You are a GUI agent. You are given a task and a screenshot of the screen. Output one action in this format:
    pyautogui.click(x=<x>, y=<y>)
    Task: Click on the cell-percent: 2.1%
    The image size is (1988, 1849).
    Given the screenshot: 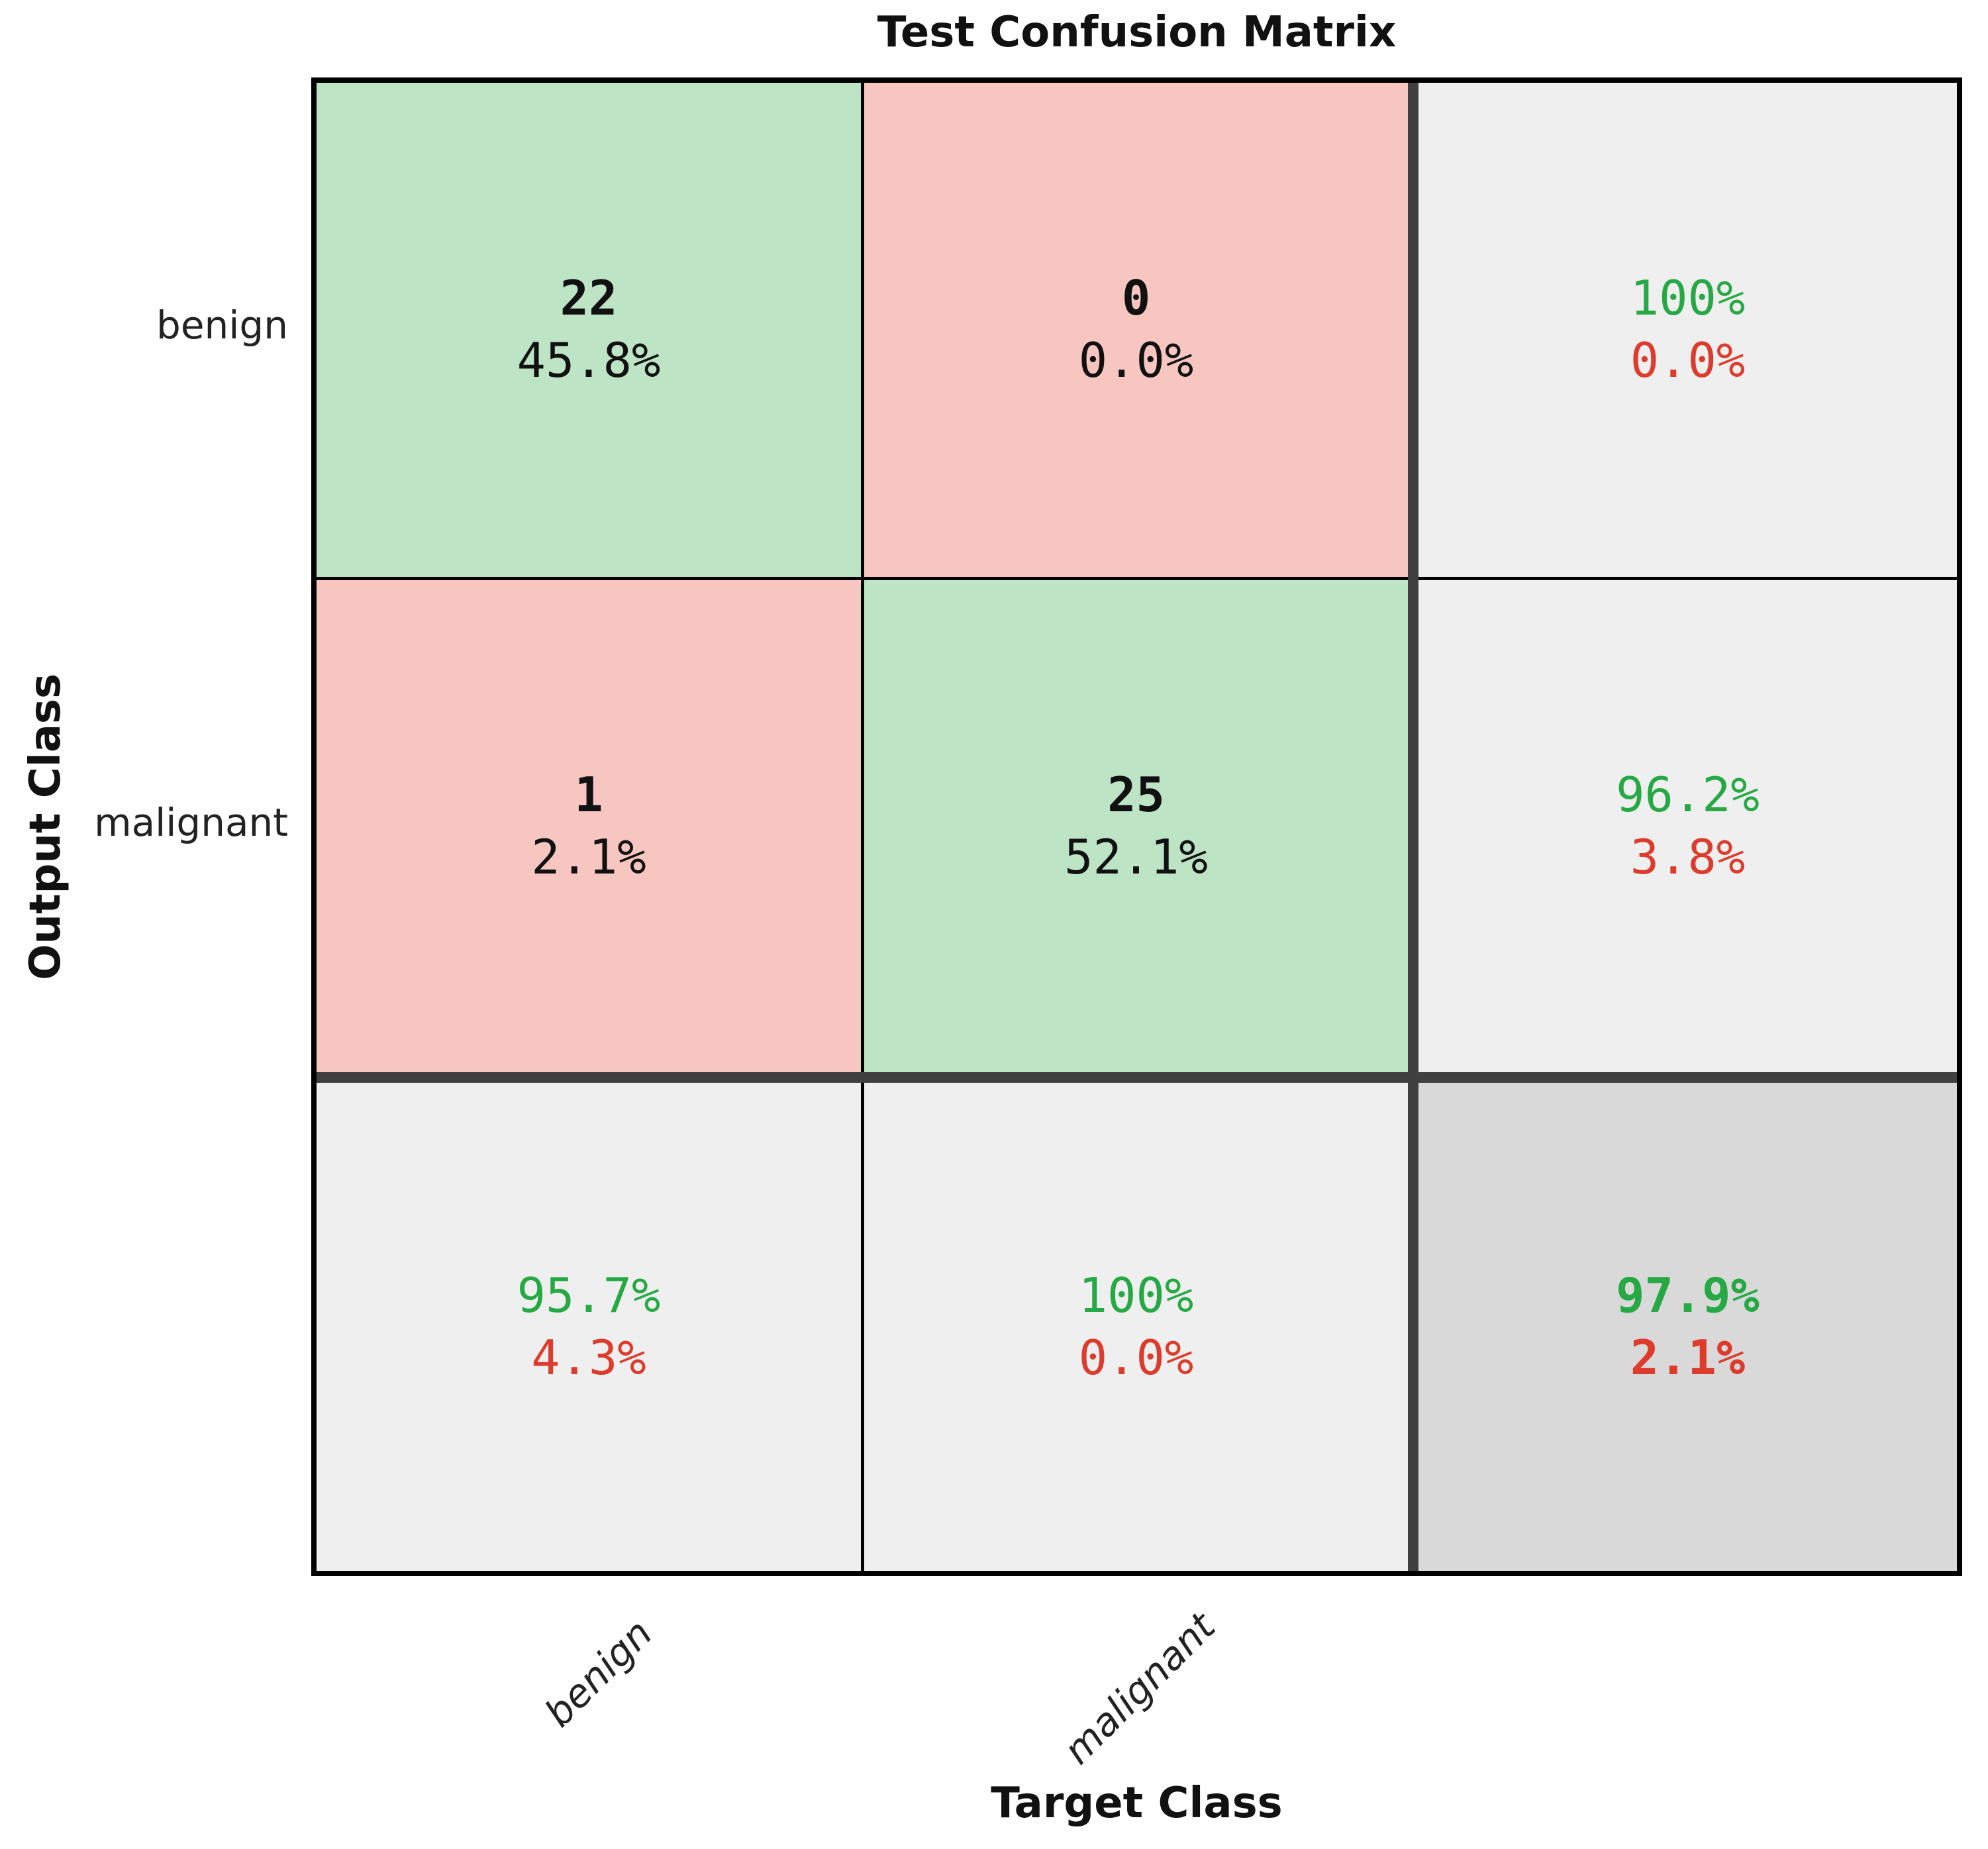 What is the action you would take?
    pyautogui.click(x=588, y=857)
    